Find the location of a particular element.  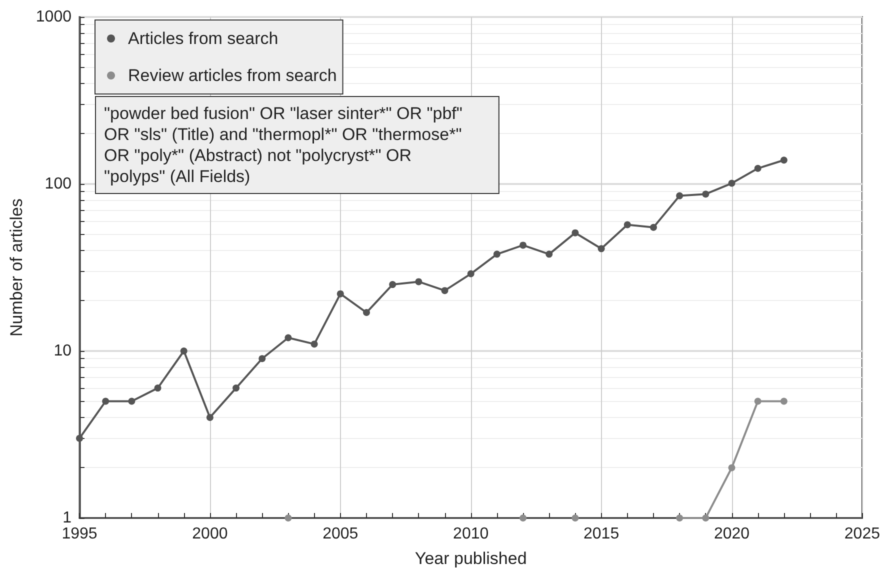

y-tick-label: 1000 is located at coordinates (54, 17).